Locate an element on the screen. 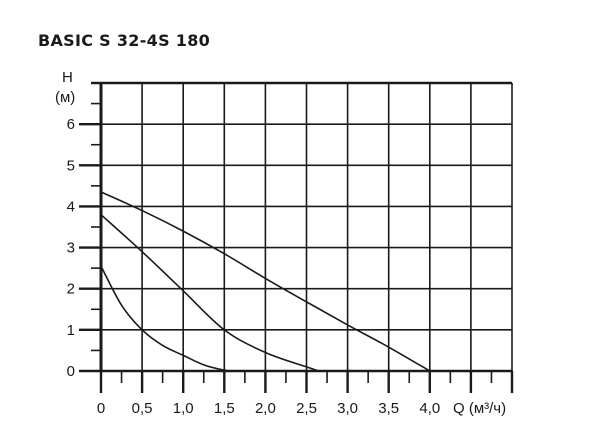  y-tick-label: 5 is located at coordinates (71, 165).